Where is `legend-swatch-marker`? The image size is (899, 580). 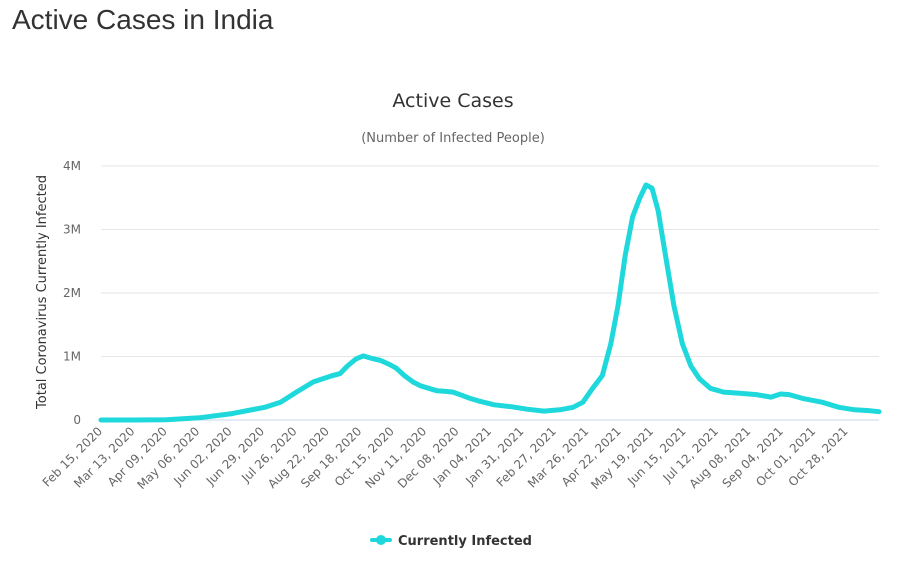 legend-swatch-marker is located at coordinates (381, 540).